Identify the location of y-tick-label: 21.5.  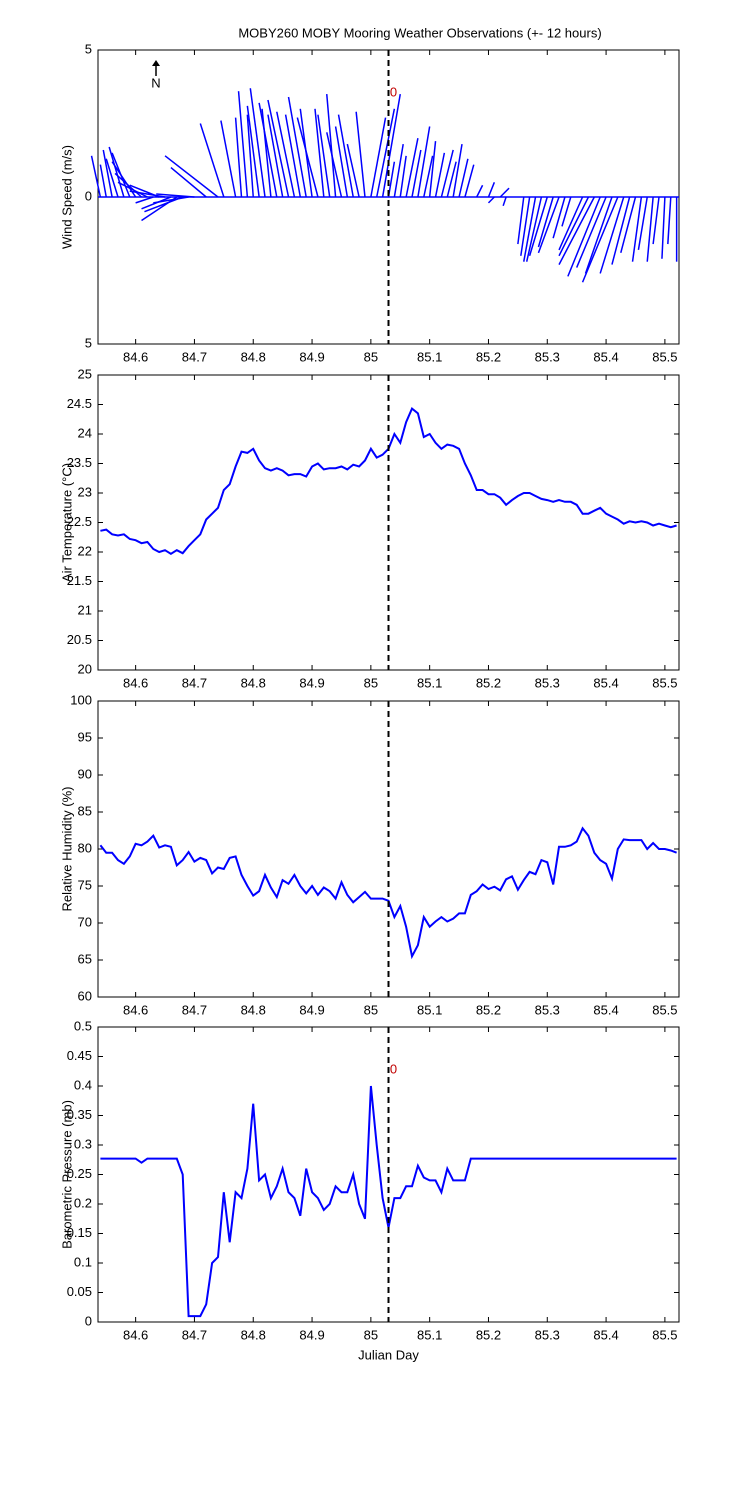
(79, 580).